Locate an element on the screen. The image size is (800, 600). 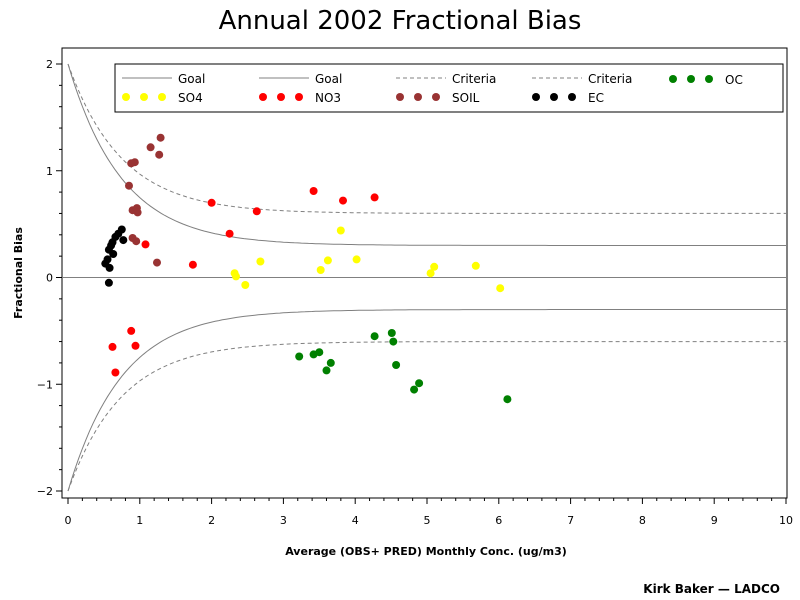
x-tick-label: 1 is located at coordinates (139, 520).